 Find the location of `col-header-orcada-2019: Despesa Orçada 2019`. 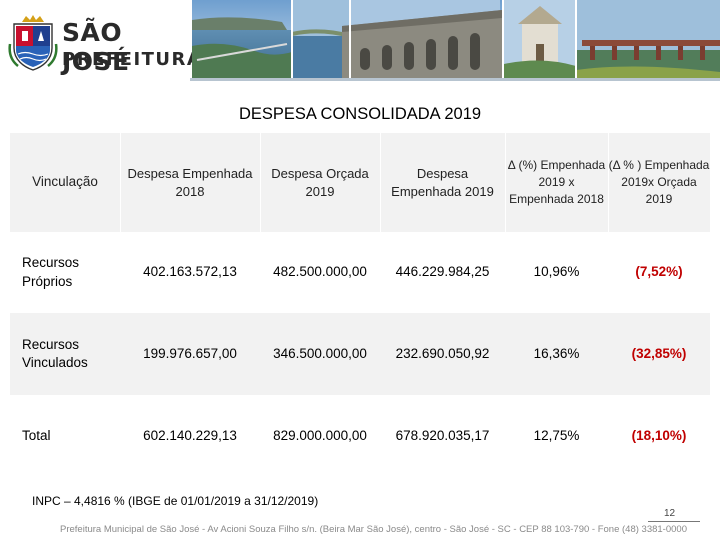

col-header-orcada-2019: Despesa Orçada 2019 is located at coordinates (320, 182).